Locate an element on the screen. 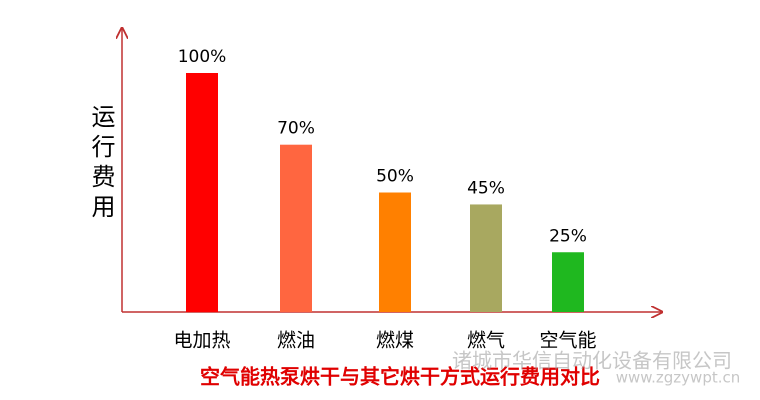 The height and width of the screenshot is (400, 760). chart-title: 空气能热泵烘干与其它烘干方式运行费用对比 is located at coordinates (400, 377).